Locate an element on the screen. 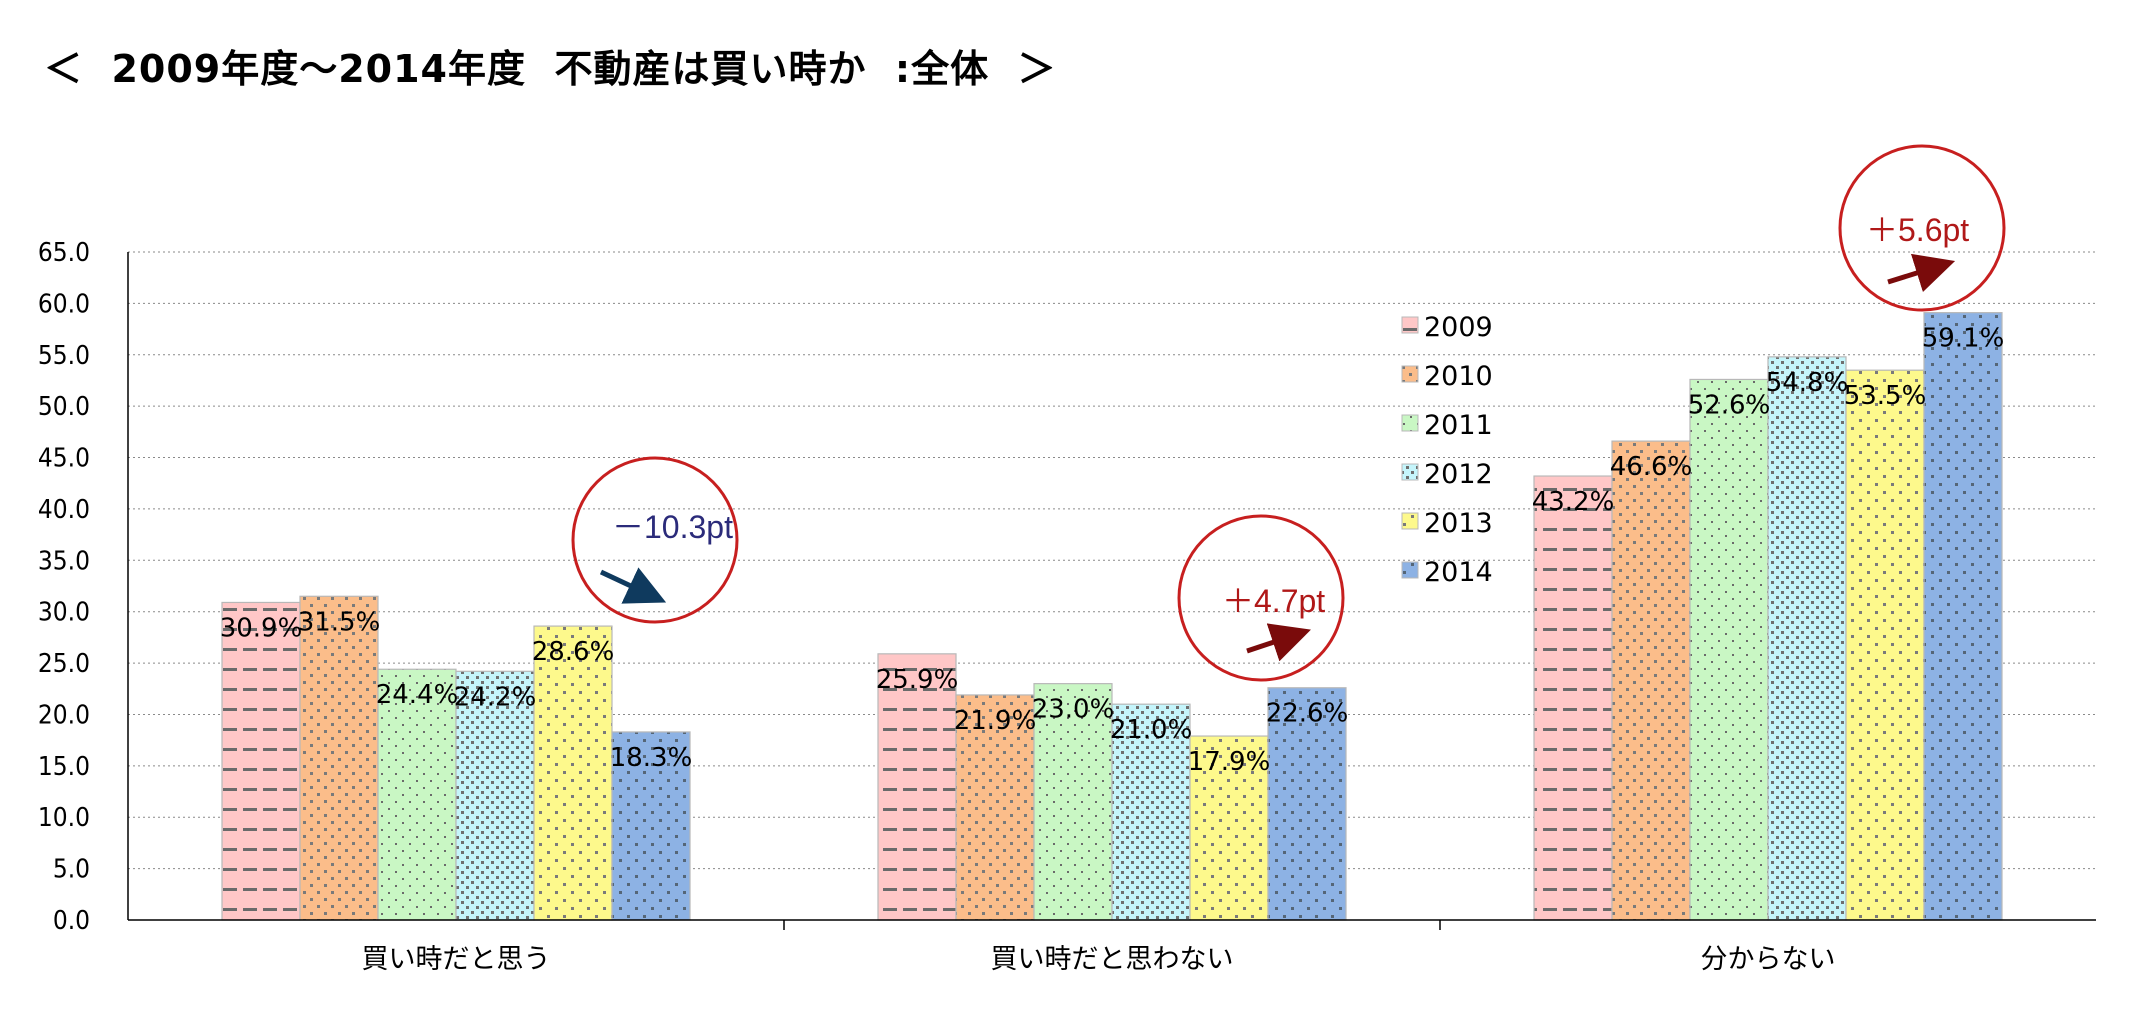 This screenshot has height=1021, width=2134. legend-label-2011: 2011 is located at coordinates (1458, 425).